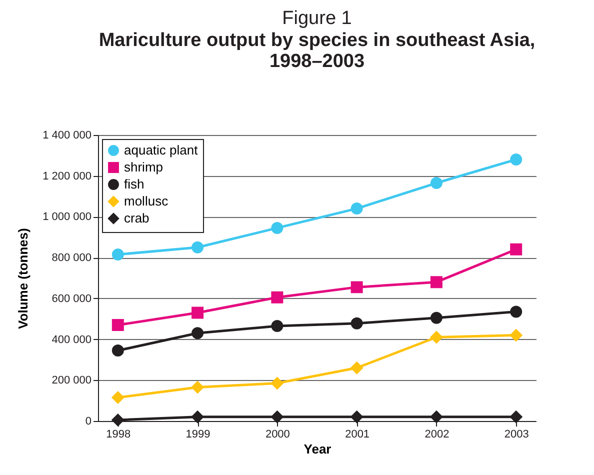  Describe the element at coordinates (277, 434) in the screenshot. I see `x-tick-label: 2000` at that location.